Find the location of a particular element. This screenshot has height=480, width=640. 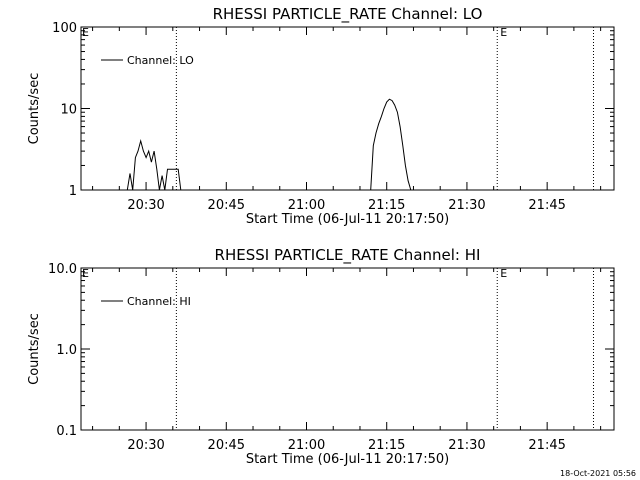

legend-entry: Channel: HI is located at coordinates (159, 301).